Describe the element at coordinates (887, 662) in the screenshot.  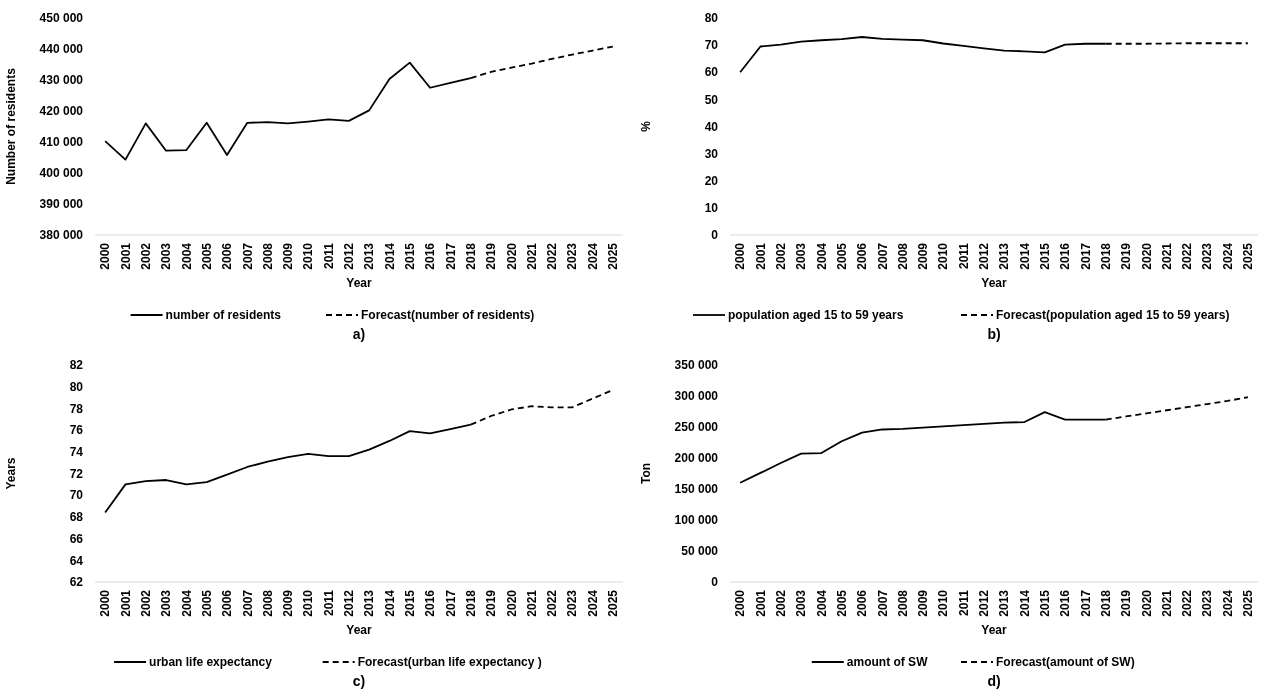
I see `legend-label: amount of SW` at that location.